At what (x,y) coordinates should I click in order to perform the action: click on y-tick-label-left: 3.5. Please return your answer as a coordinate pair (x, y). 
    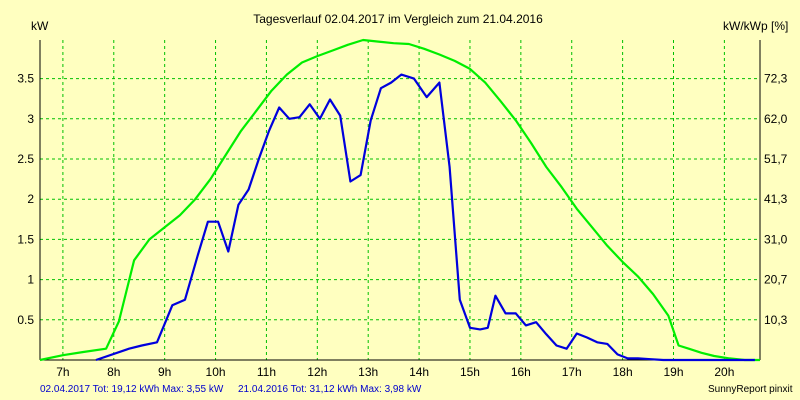
    Looking at the image, I should click on (25, 79).